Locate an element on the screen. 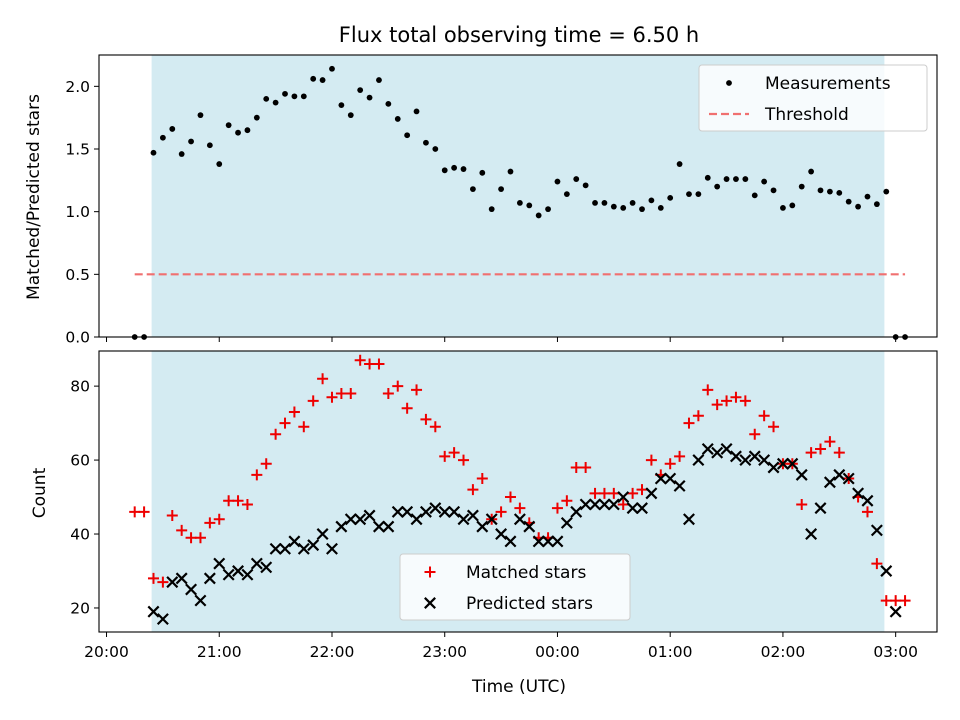 The image size is (960, 720). bottom-legend: Matched stars Predicted stars is located at coordinates (515, 587).